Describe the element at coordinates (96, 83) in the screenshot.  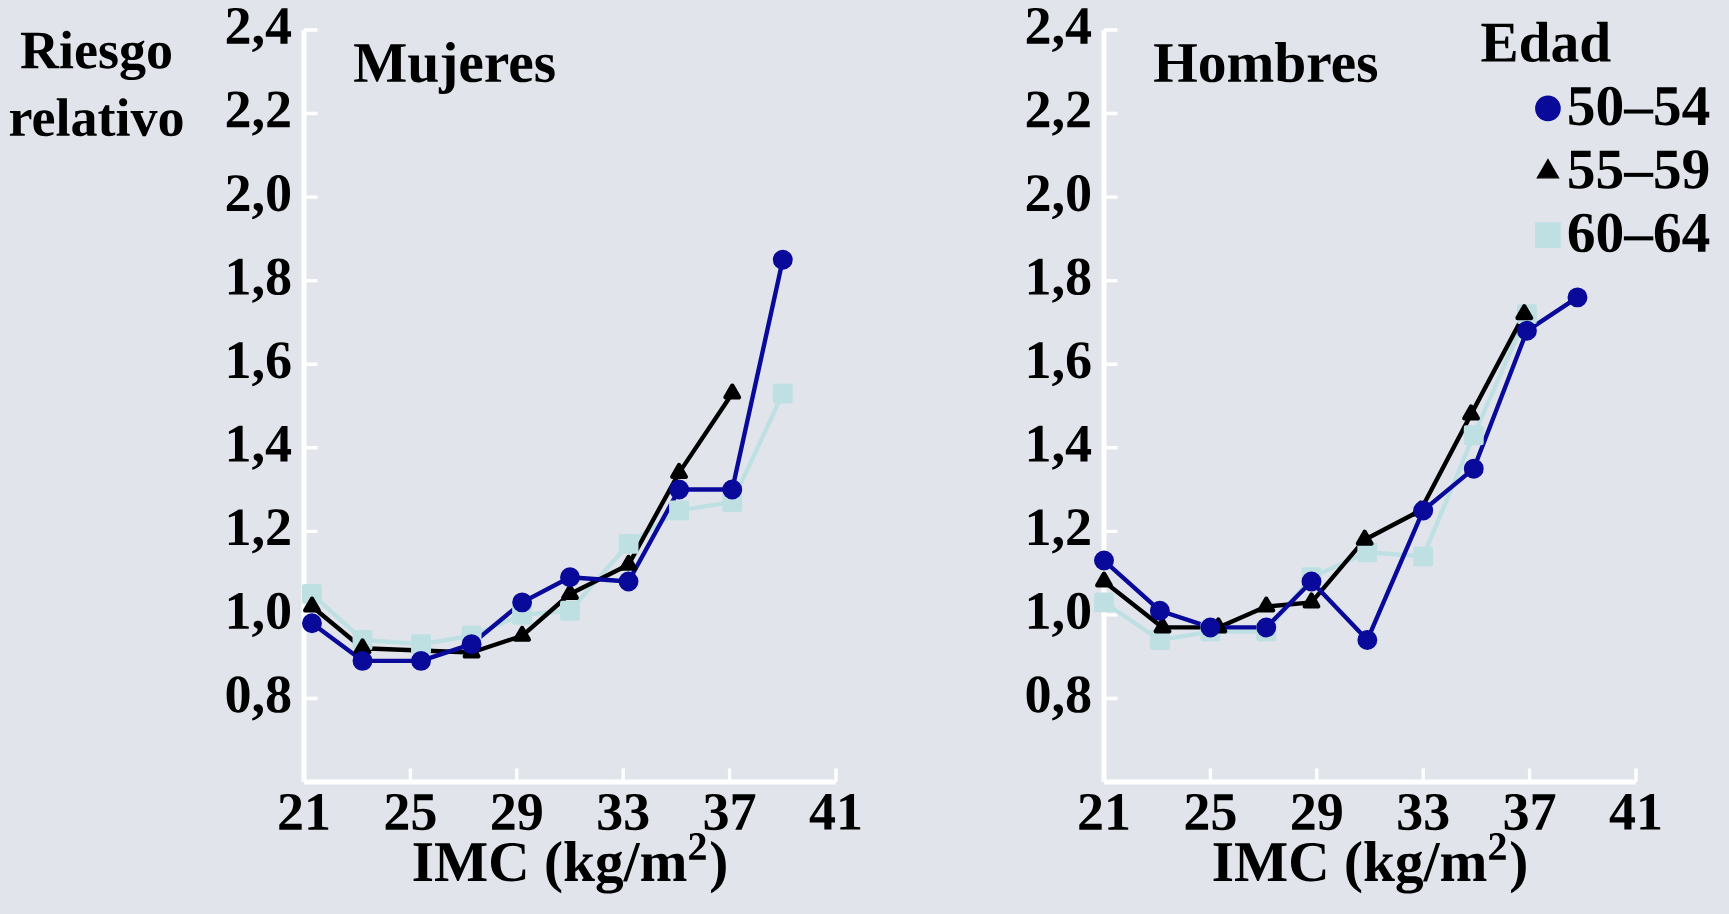
I see `y-axis-title: Riesgo relativo` at that location.